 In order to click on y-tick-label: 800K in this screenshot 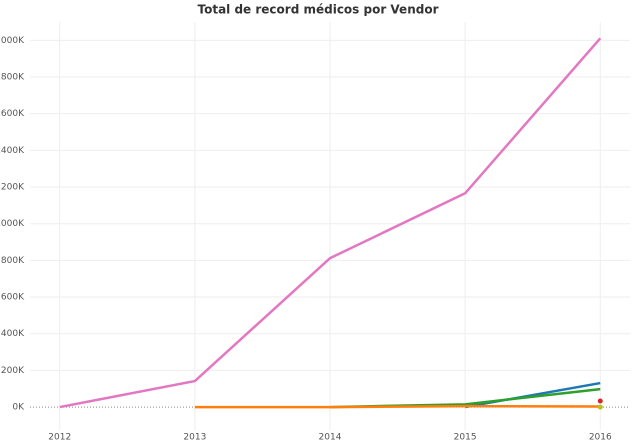, I will do `click(13, 261)`.